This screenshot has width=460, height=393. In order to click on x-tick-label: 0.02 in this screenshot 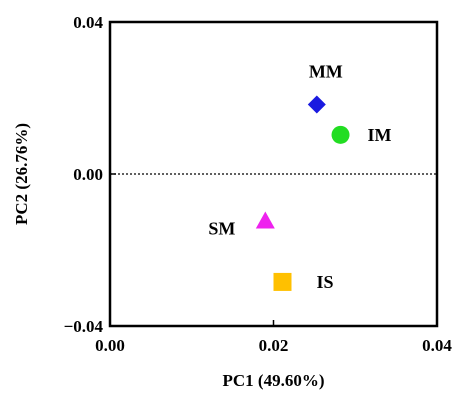, I will do `click(274, 345)`.